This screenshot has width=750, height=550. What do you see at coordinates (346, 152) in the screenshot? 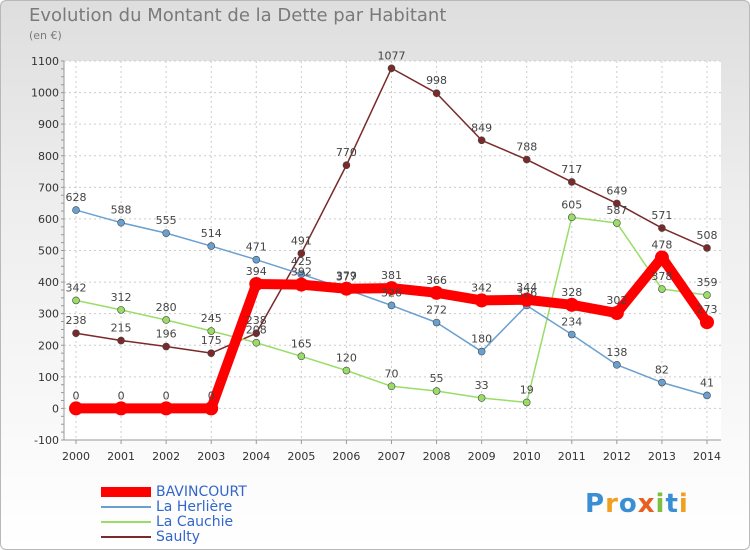
I see `data-label: 770` at bounding box center [346, 152].